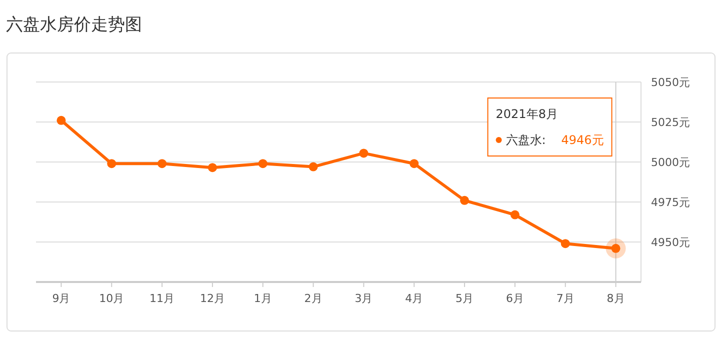  Describe the element at coordinates (263, 298) in the screenshot. I see `x-tick-label: 1月` at that location.